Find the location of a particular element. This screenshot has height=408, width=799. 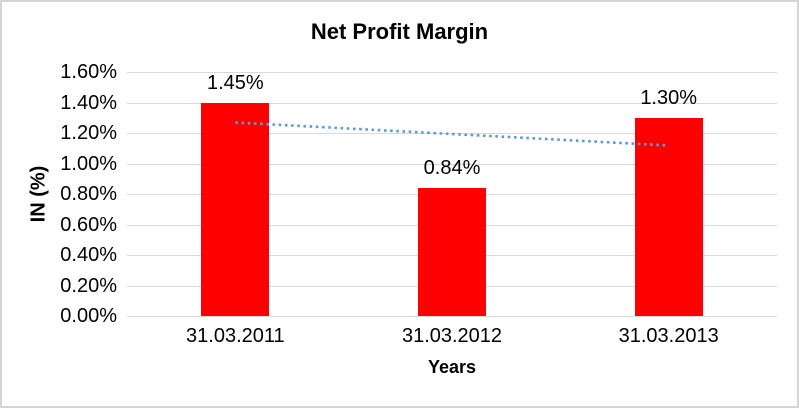

y-tick-label: 0.00% is located at coordinates (88, 316).